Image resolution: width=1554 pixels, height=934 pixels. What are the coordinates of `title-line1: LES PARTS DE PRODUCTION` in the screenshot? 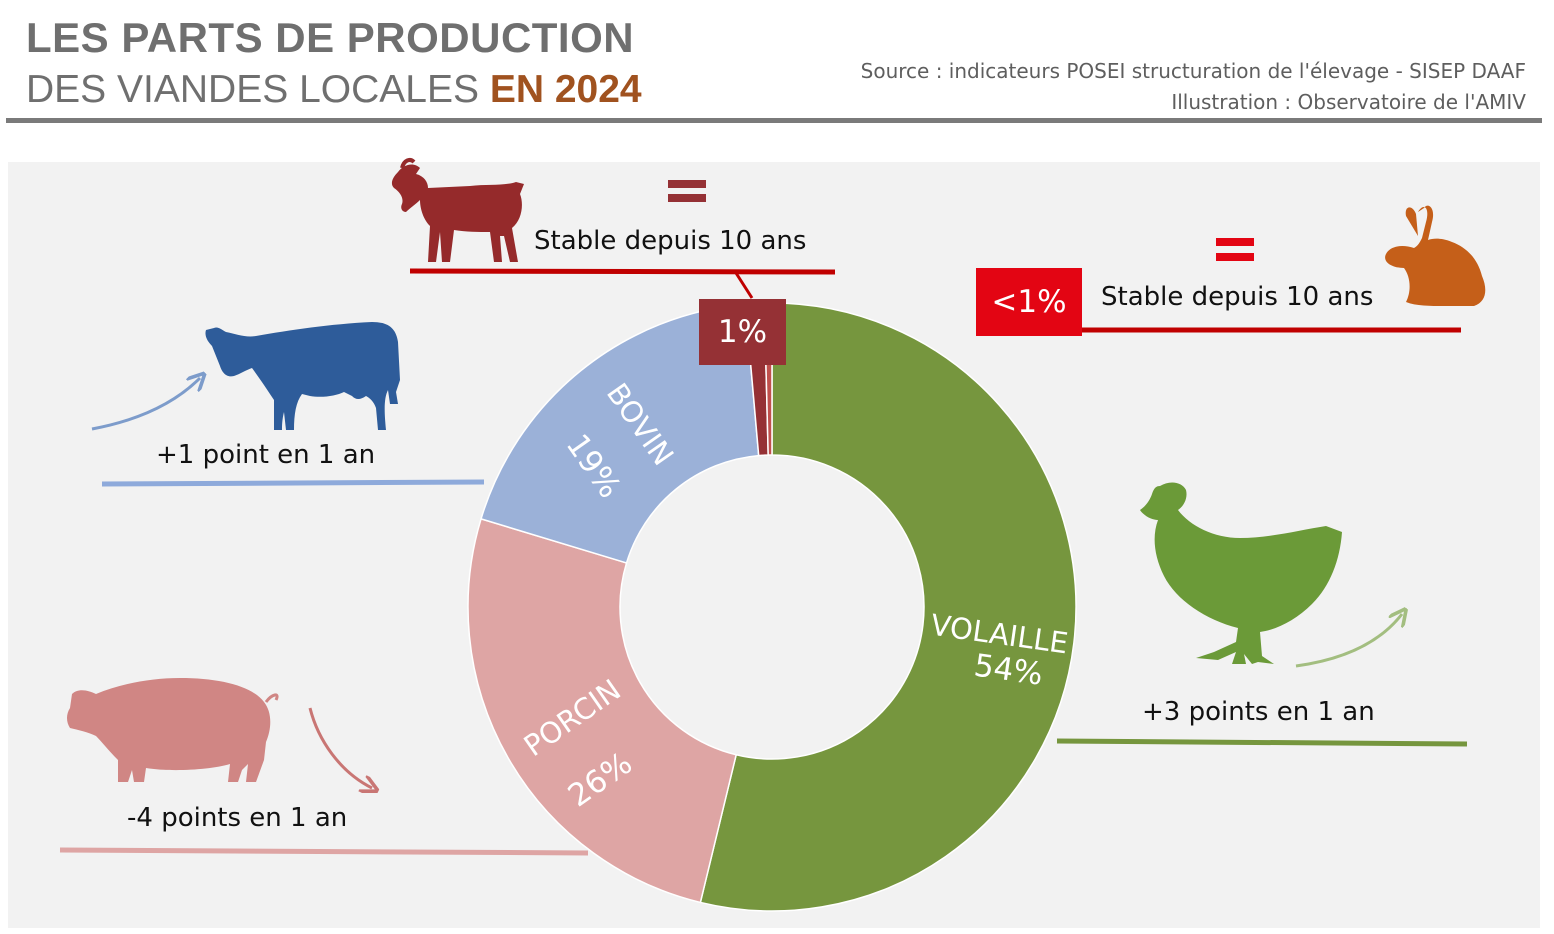 It's located at (330, 37).